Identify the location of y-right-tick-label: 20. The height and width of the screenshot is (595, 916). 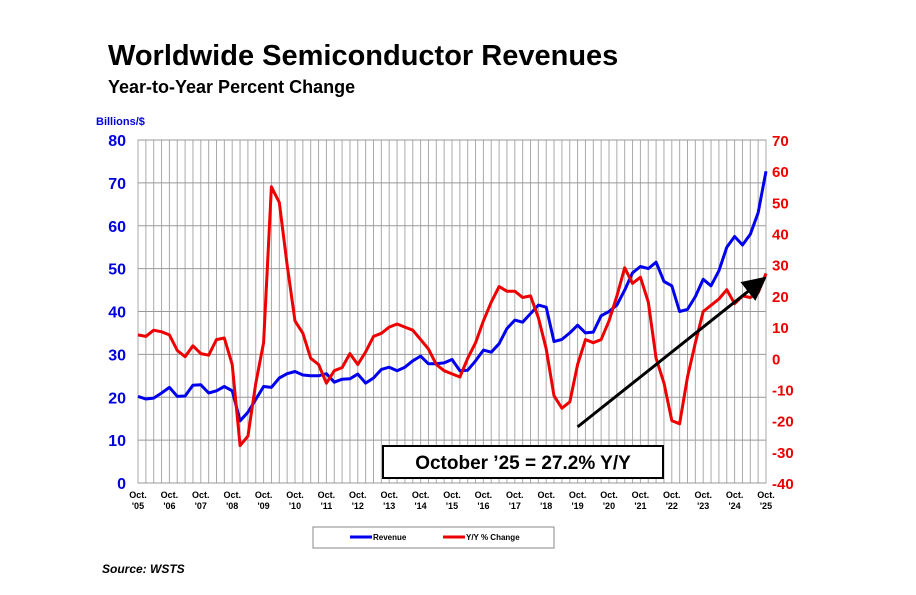
(780, 297).